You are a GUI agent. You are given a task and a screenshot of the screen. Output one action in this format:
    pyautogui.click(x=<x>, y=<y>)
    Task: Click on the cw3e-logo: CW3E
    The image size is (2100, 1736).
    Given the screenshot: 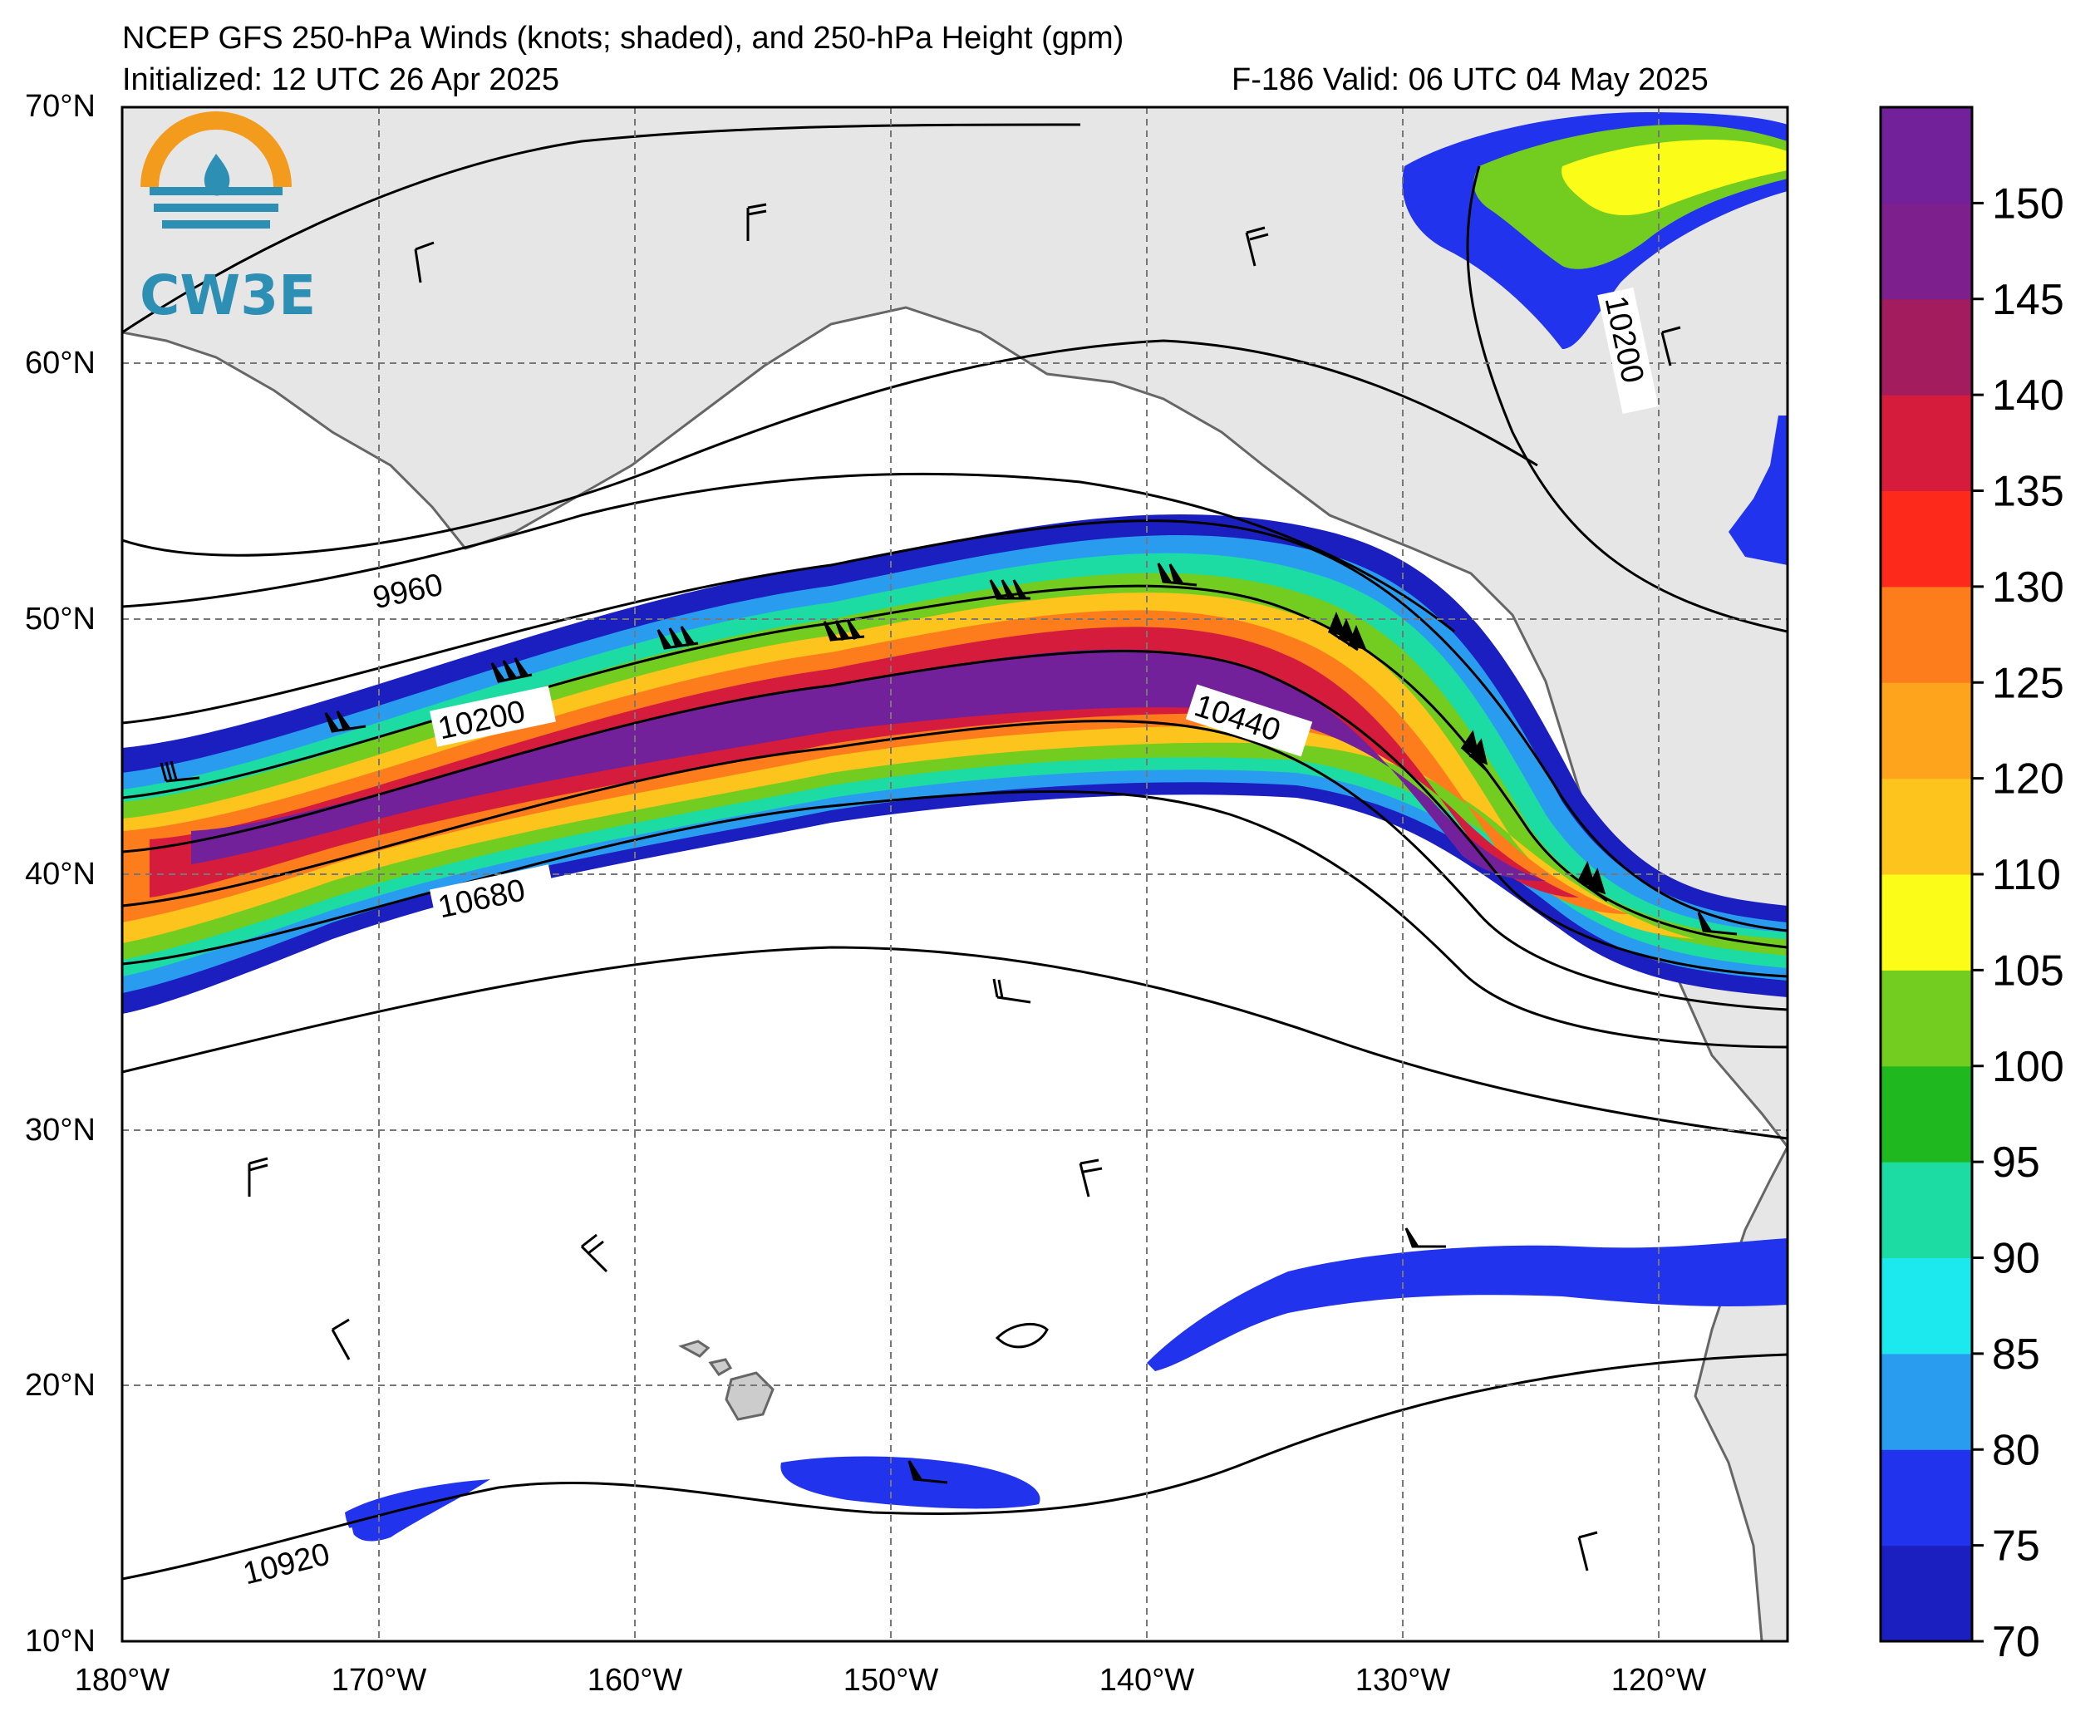 What is the action you would take?
    pyautogui.click(x=228, y=219)
    